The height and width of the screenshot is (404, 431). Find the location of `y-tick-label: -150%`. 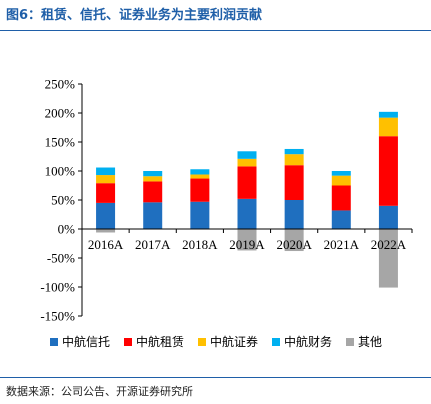

y-tick-label: -150% is located at coordinates (57, 316).